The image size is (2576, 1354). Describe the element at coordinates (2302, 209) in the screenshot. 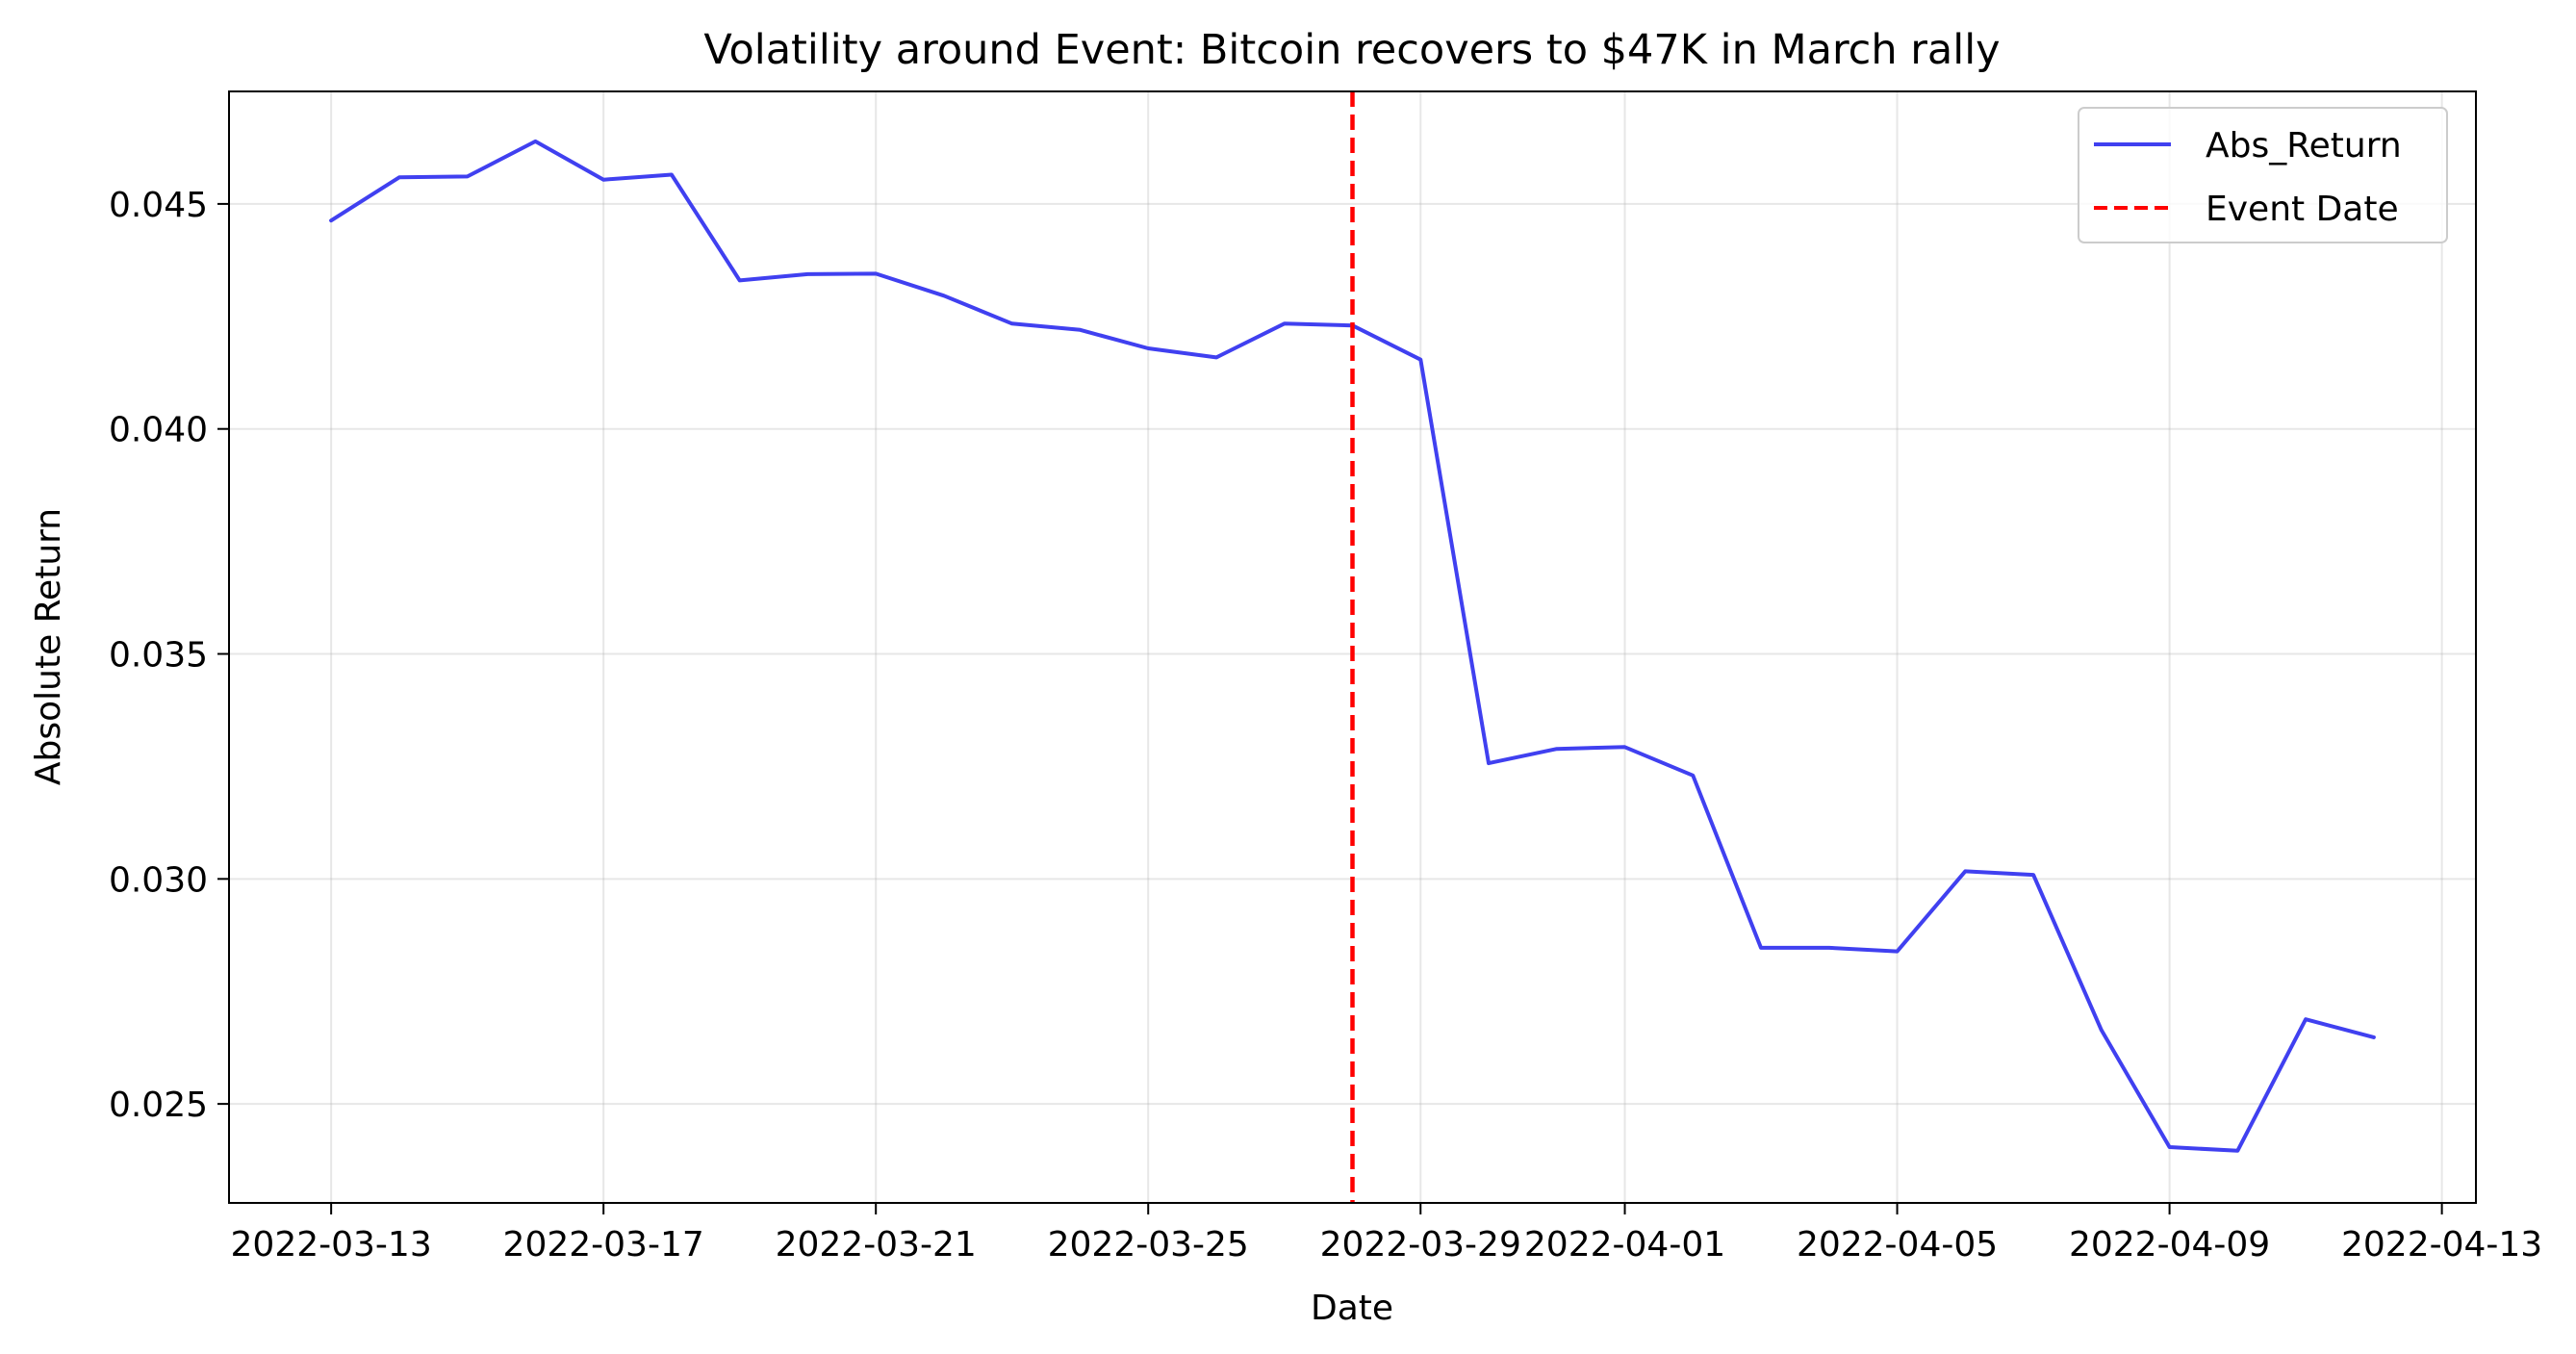

I see `legend-label-event-date: Event Date` at that location.